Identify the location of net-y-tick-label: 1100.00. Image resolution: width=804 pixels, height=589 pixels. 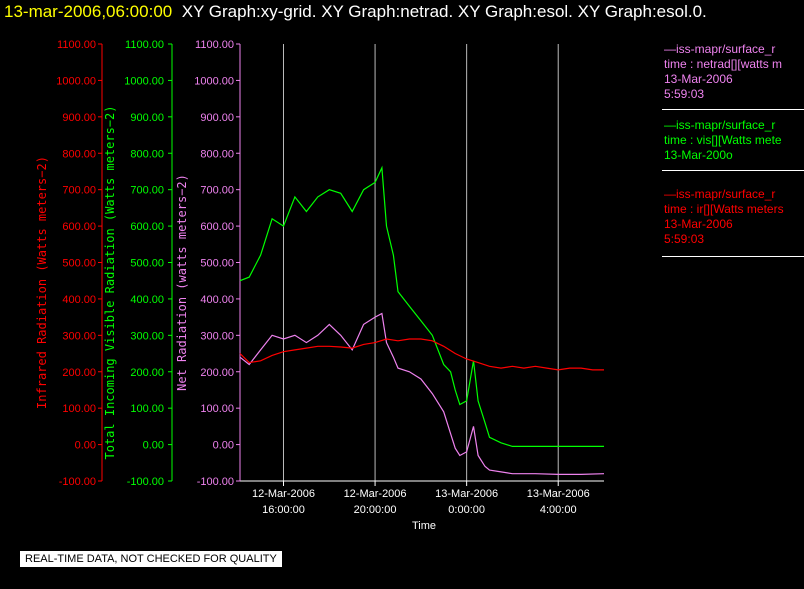
(214, 45).